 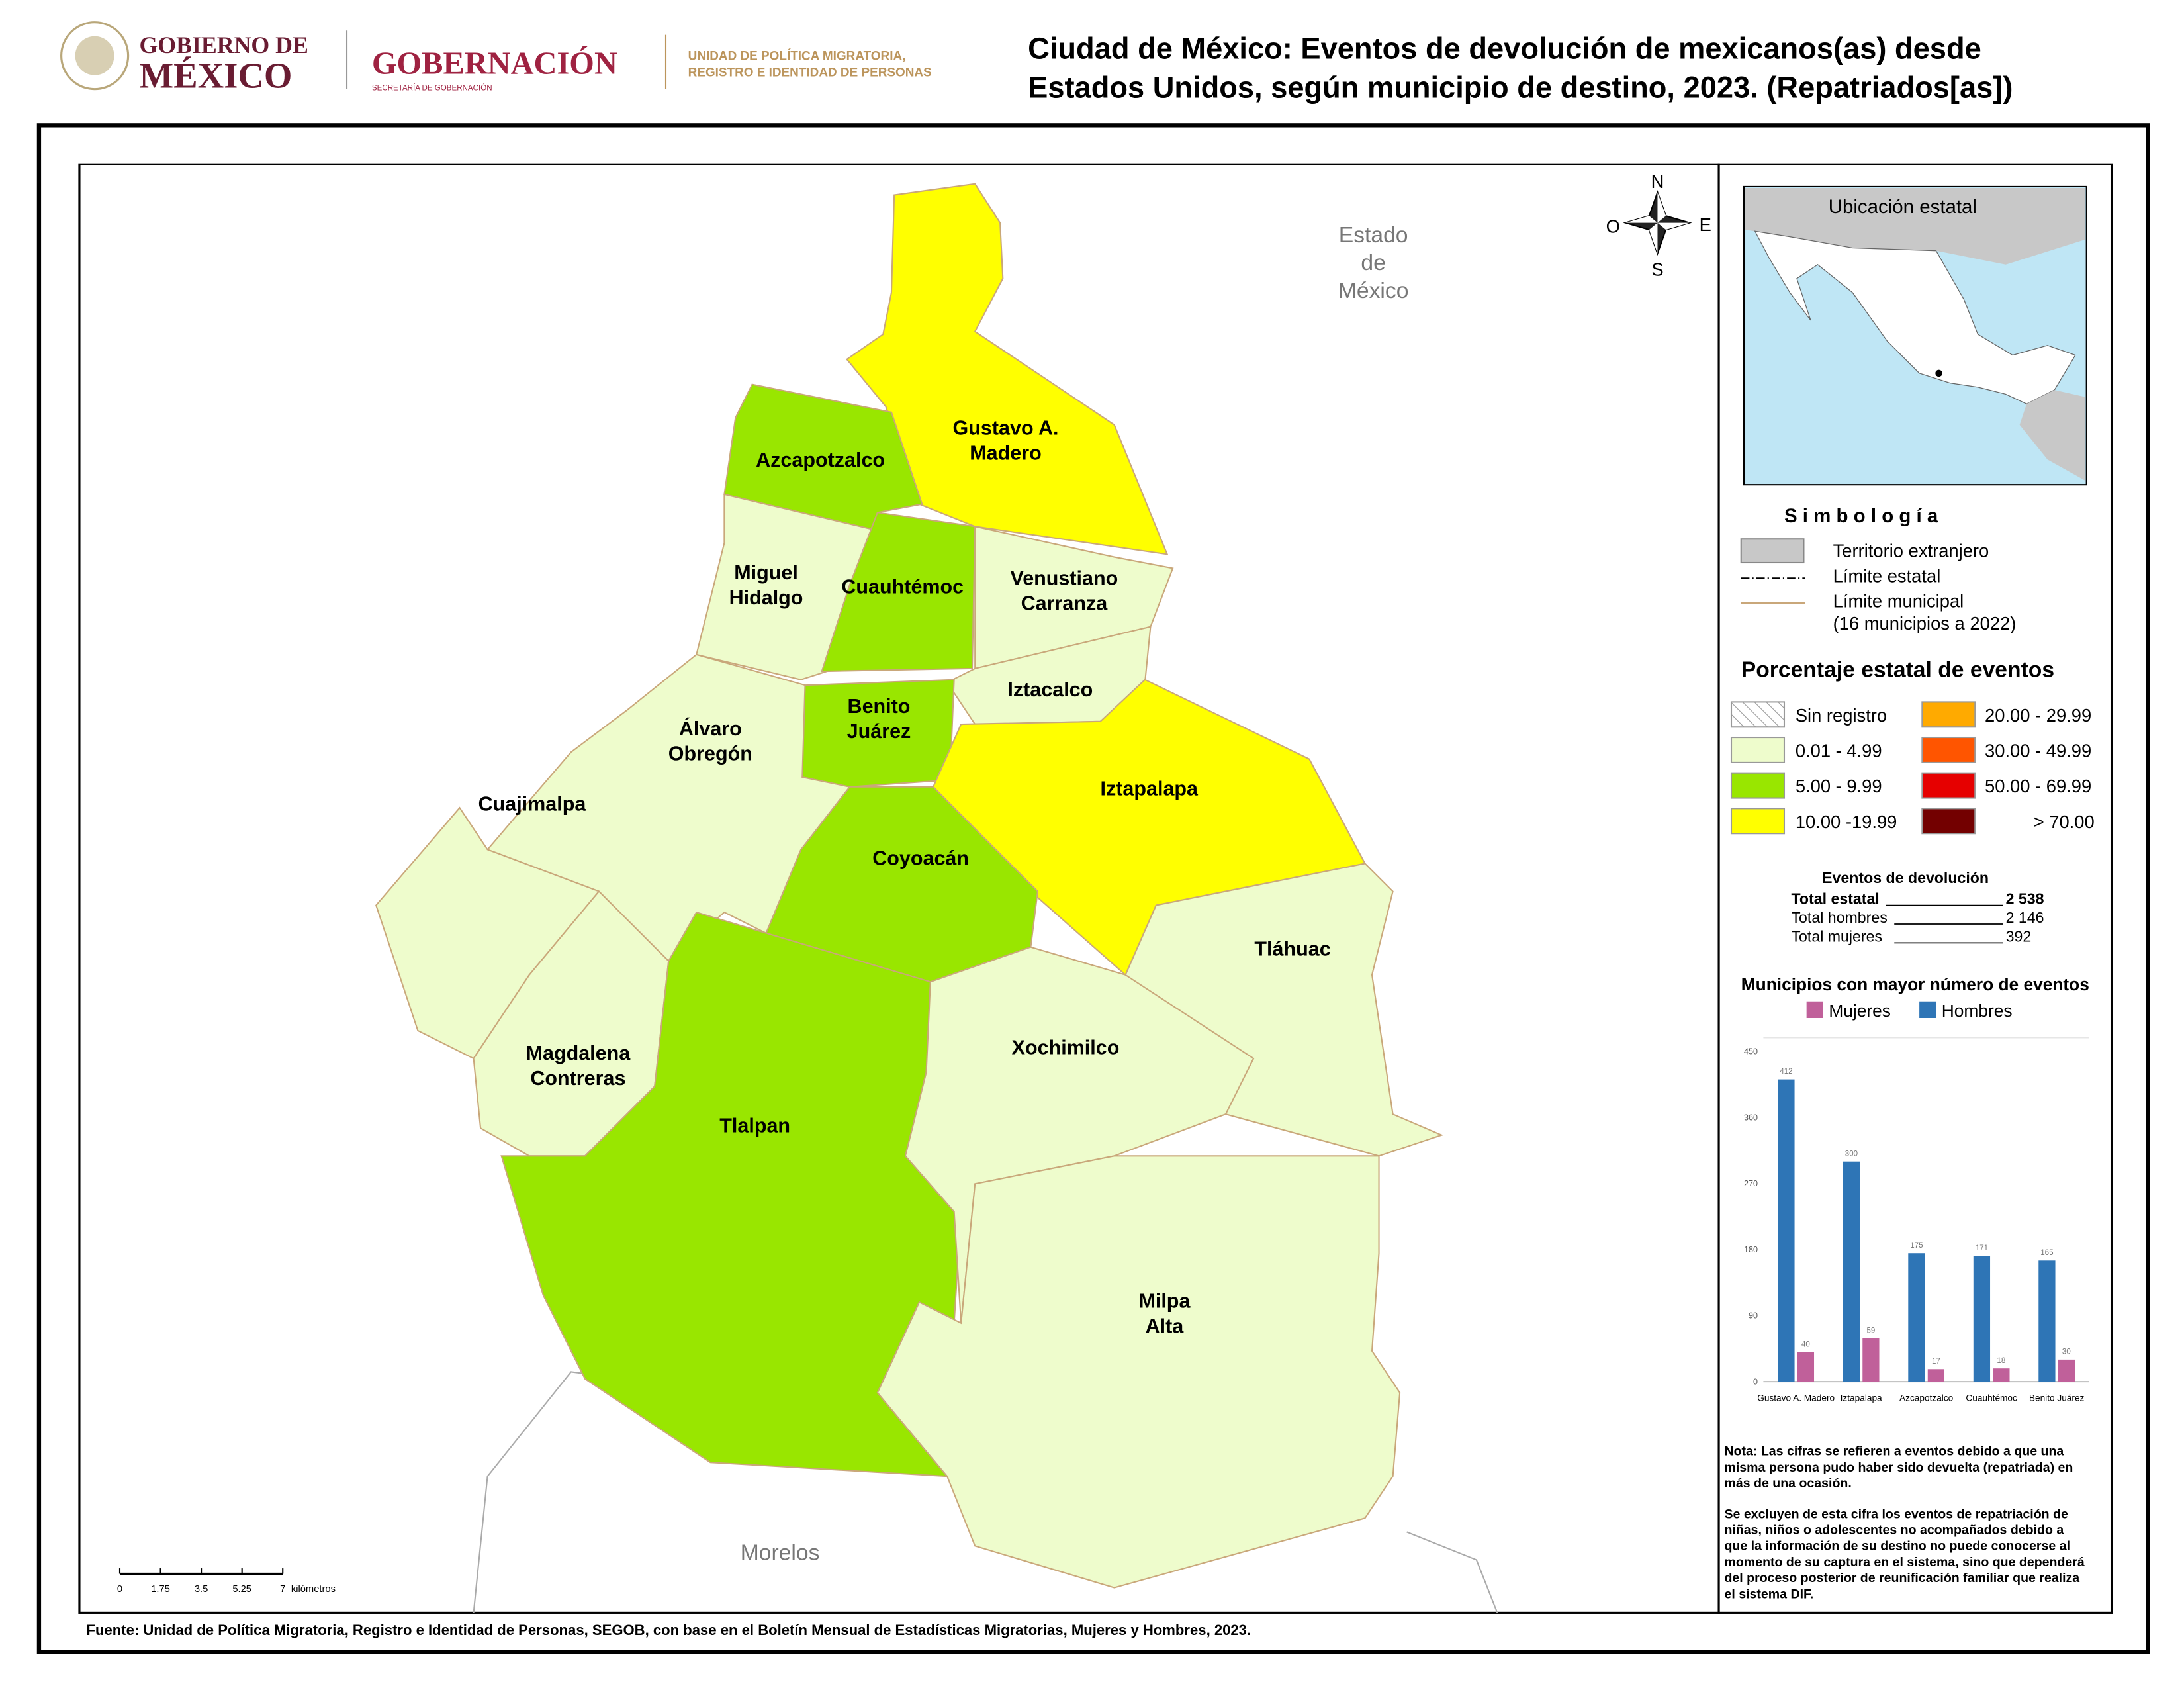 What do you see at coordinates (1905, 877) in the screenshot?
I see `stats-title: Eventos de devolución` at bounding box center [1905, 877].